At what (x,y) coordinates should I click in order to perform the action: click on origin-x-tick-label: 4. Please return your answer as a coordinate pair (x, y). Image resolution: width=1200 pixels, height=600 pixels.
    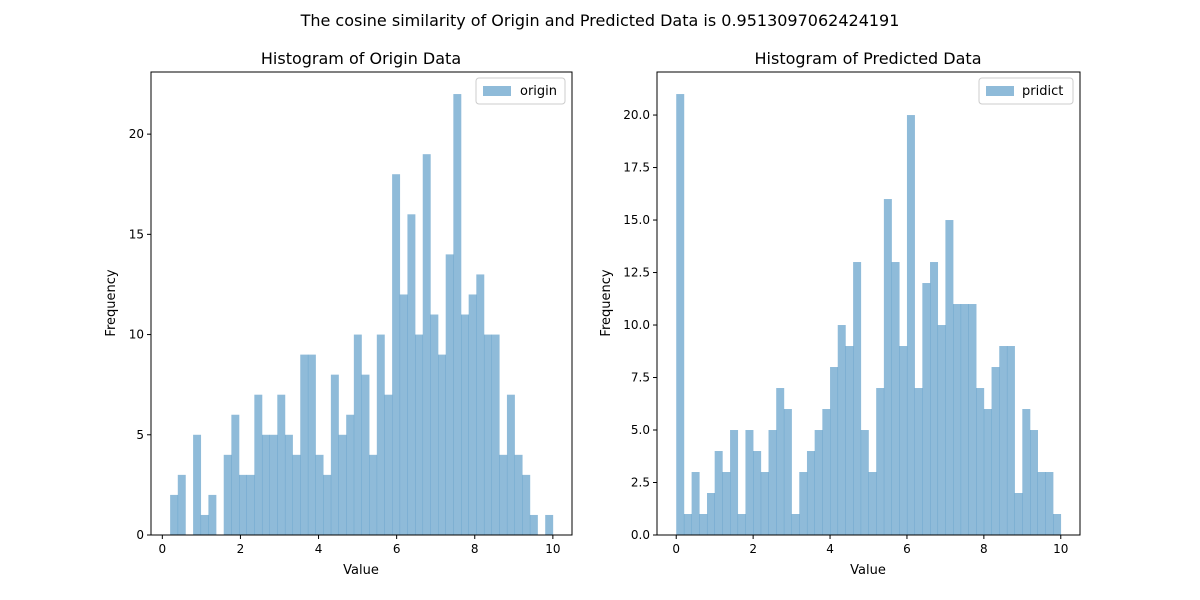
    Looking at the image, I should click on (319, 549).